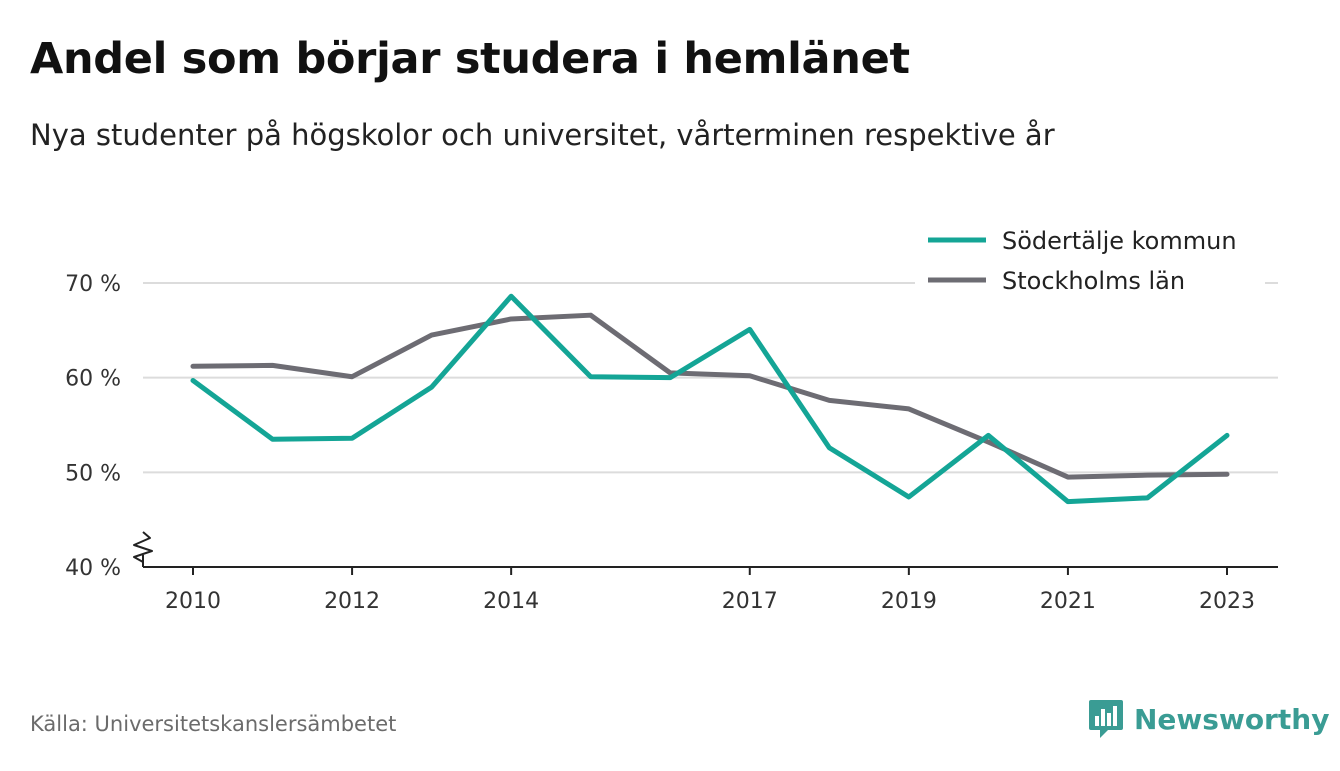 Image resolution: width=1340 pixels, height=771 pixels. What do you see at coordinates (1227, 601) in the screenshot?
I see `x-tick-label: 2023` at bounding box center [1227, 601].